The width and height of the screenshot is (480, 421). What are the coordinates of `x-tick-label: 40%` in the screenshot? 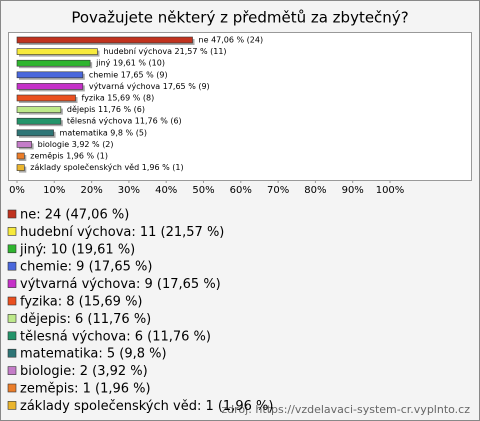 It's located at (166, 190).